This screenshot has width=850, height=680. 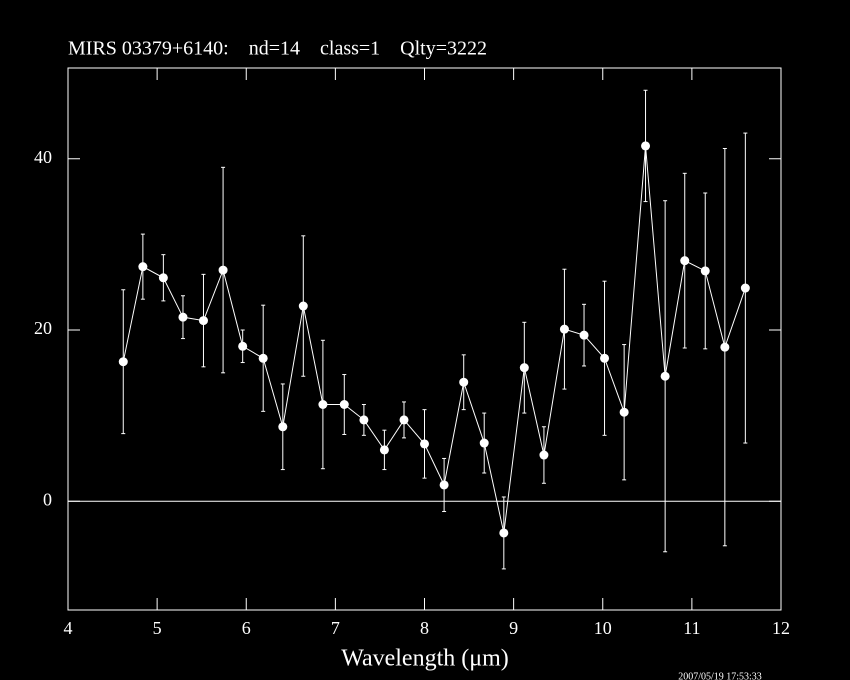 I want to click on y-tick-label: 20, so click(x=43, y=328).